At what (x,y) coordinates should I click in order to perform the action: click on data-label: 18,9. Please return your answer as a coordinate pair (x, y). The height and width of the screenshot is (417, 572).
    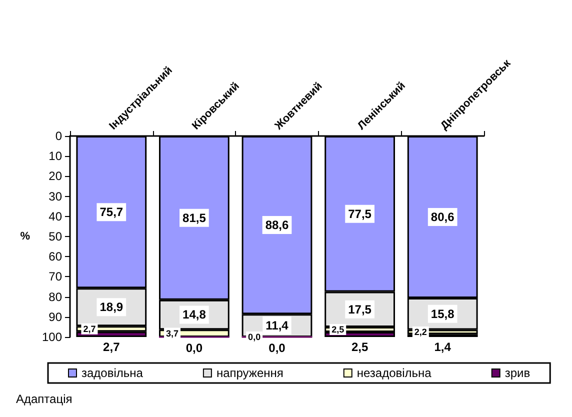
    Looking at the image, I should click on (112, 307).